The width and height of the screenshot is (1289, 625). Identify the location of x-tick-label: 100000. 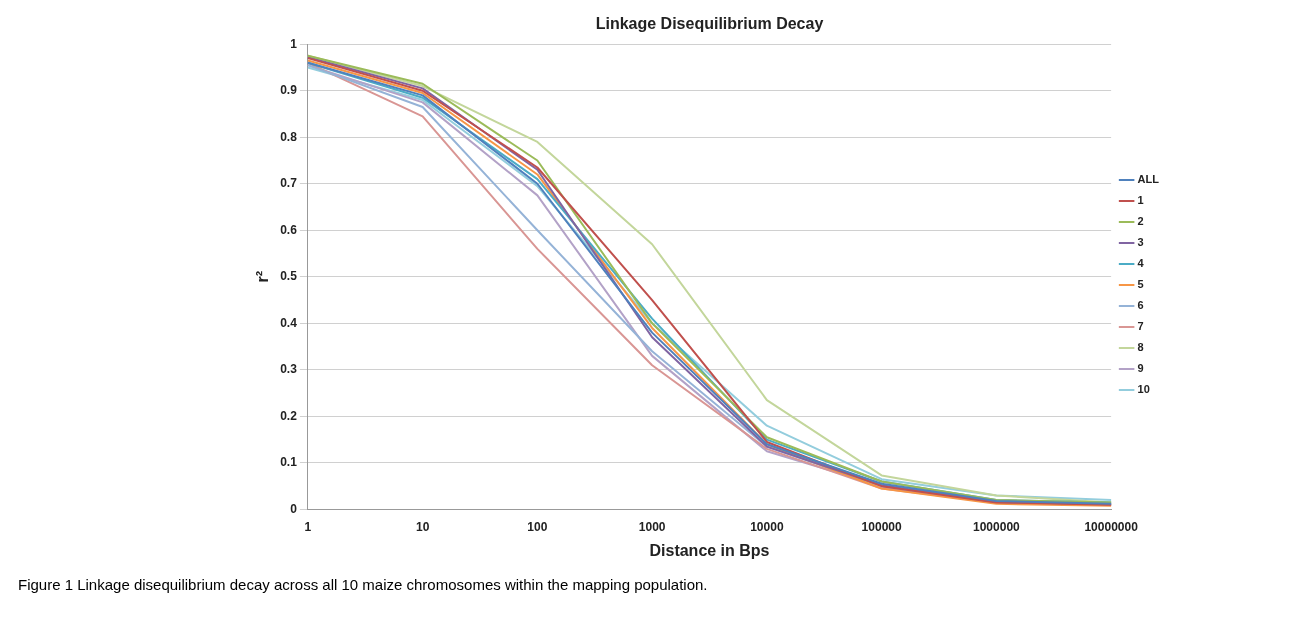
(881, 526).